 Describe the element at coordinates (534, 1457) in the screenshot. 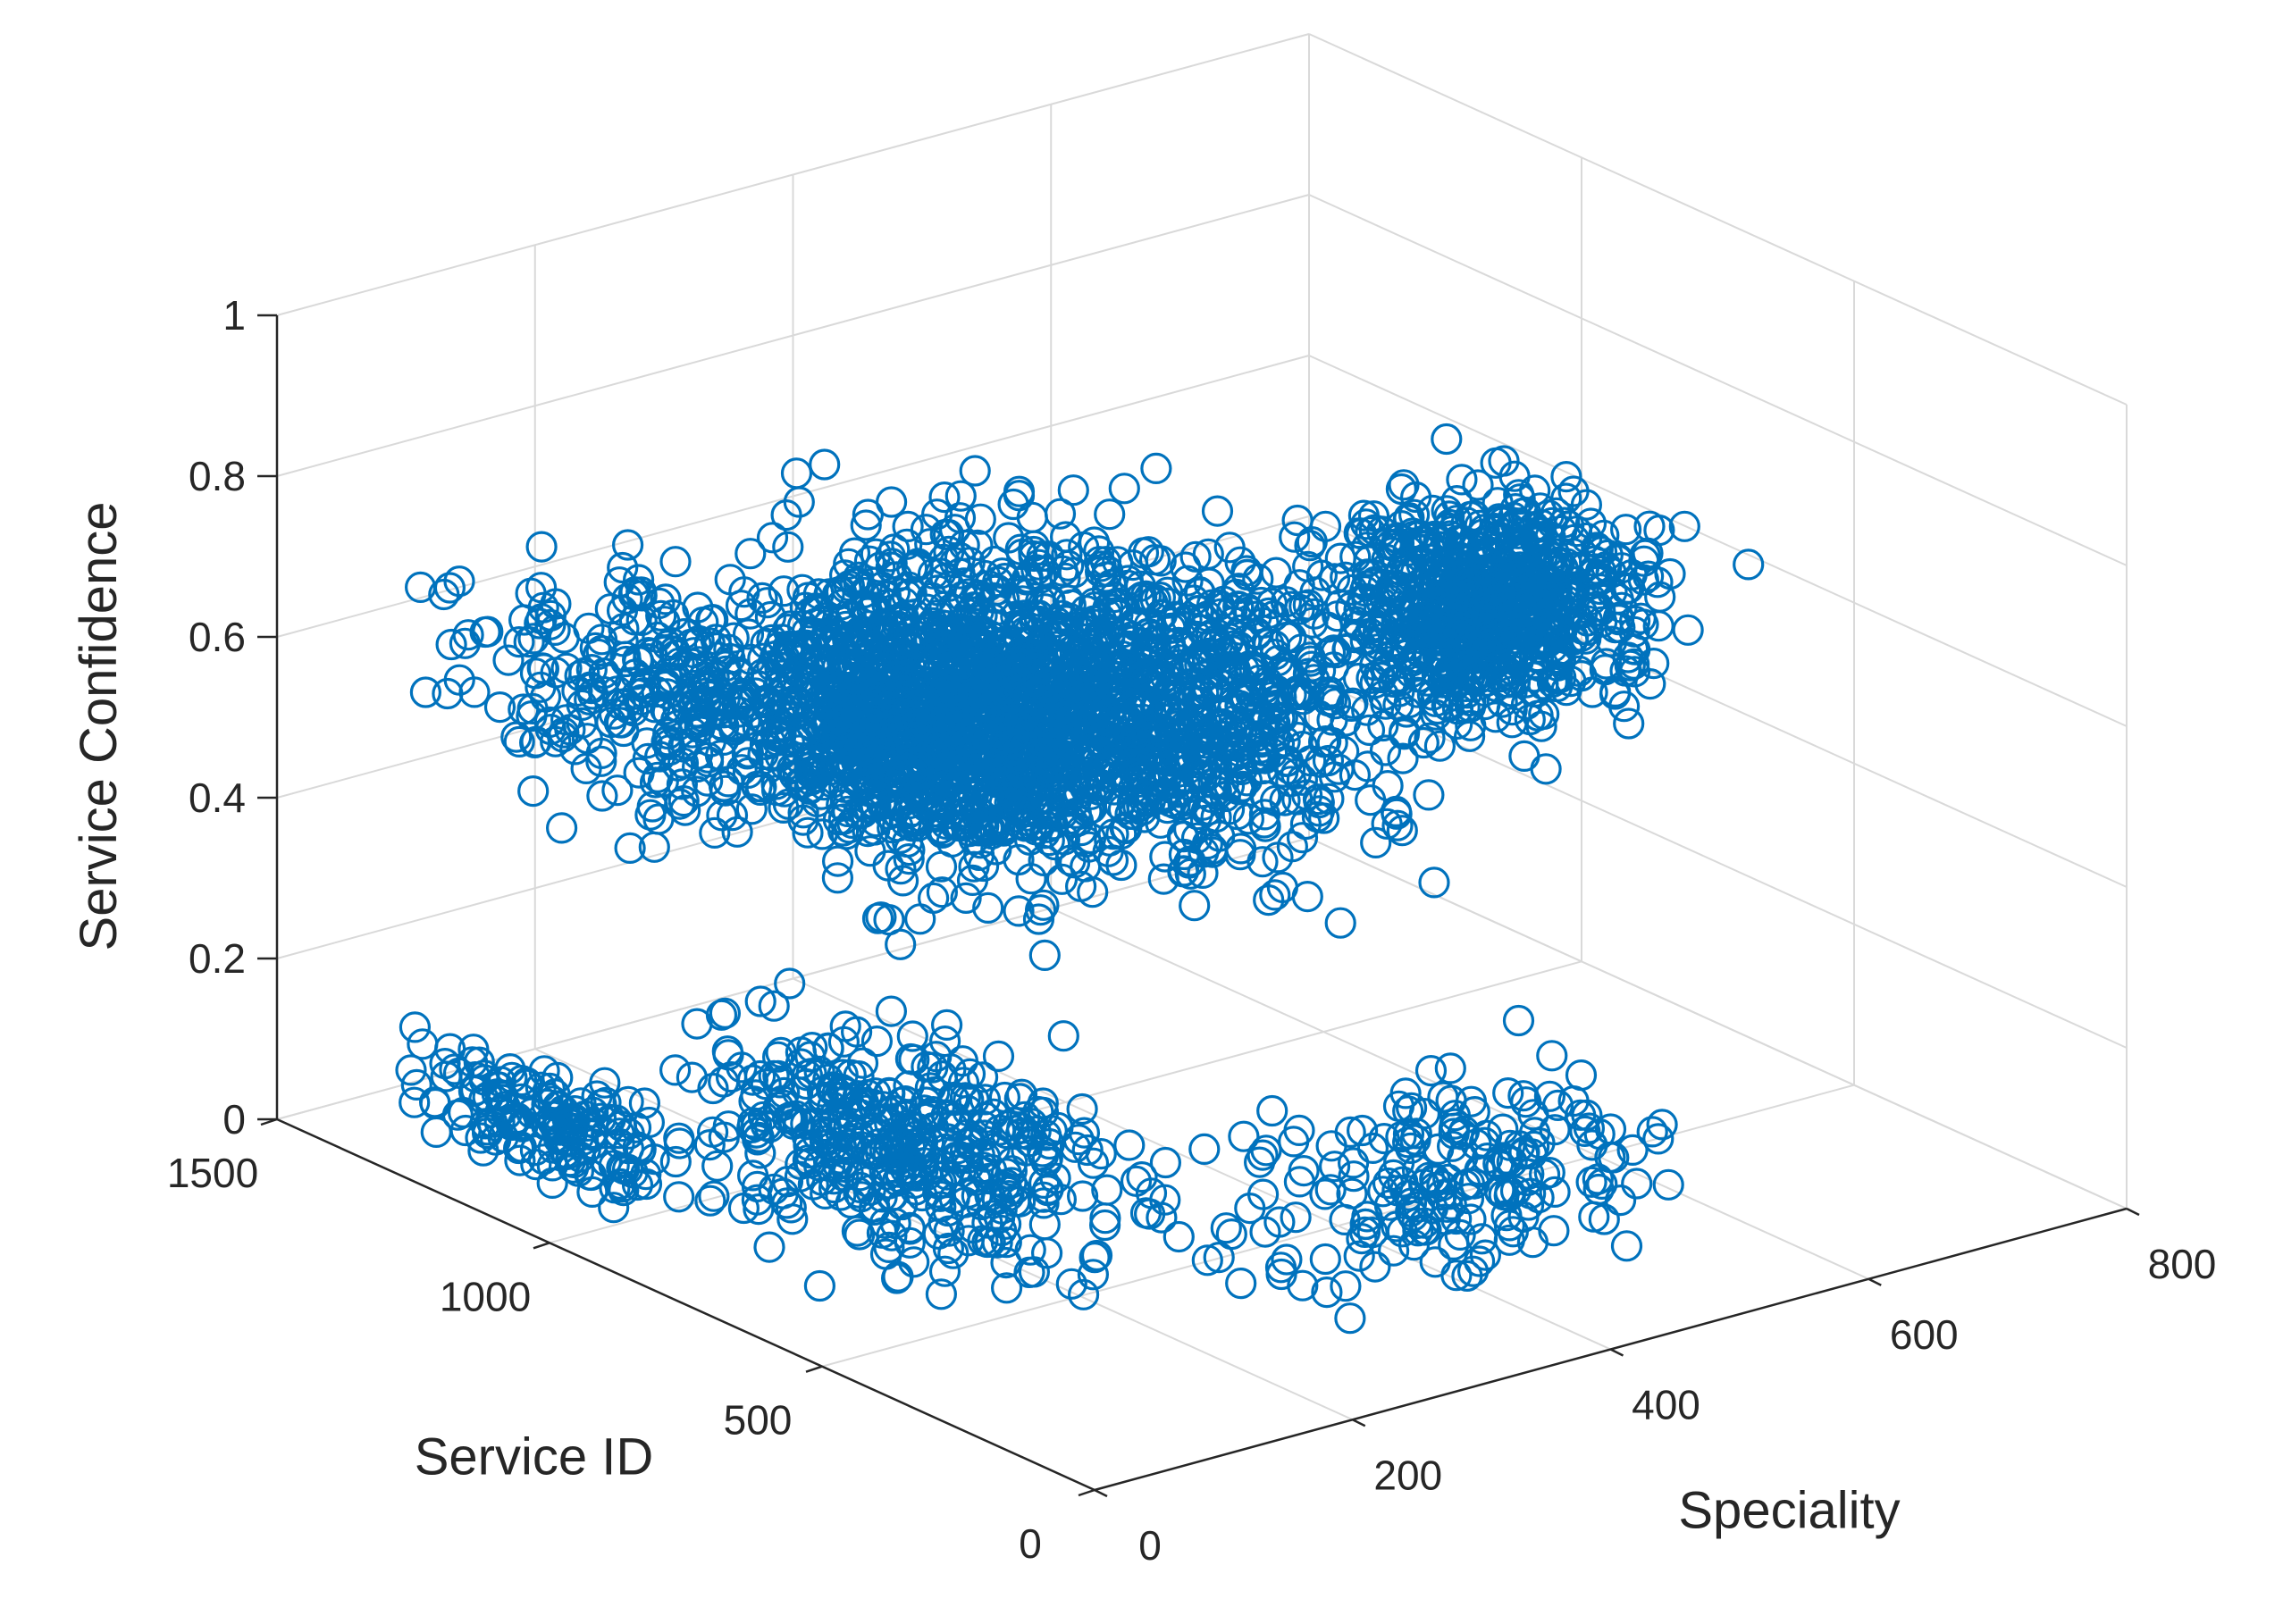

I see `y-axis-label: Service ID` at that location.